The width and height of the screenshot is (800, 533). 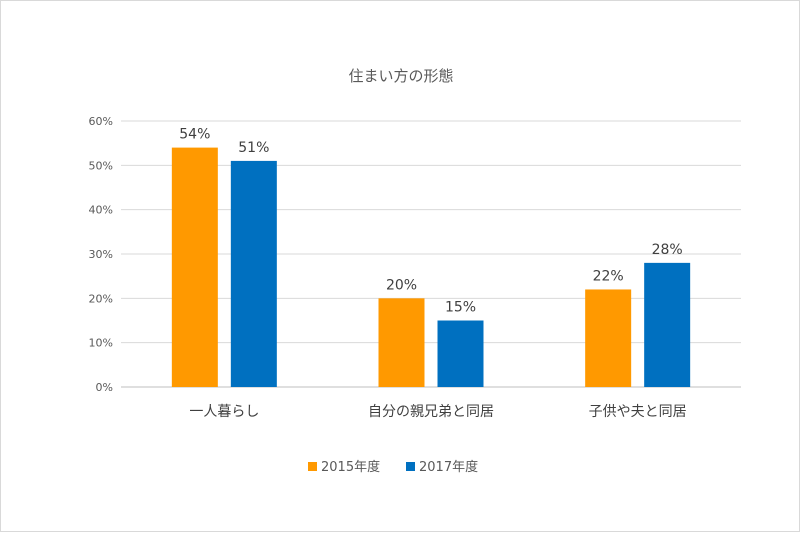 I want to click on x-axis: 一人暮らし 自分の親兄弟と同居 子供や夫と同居, so click(x=437, y=412).